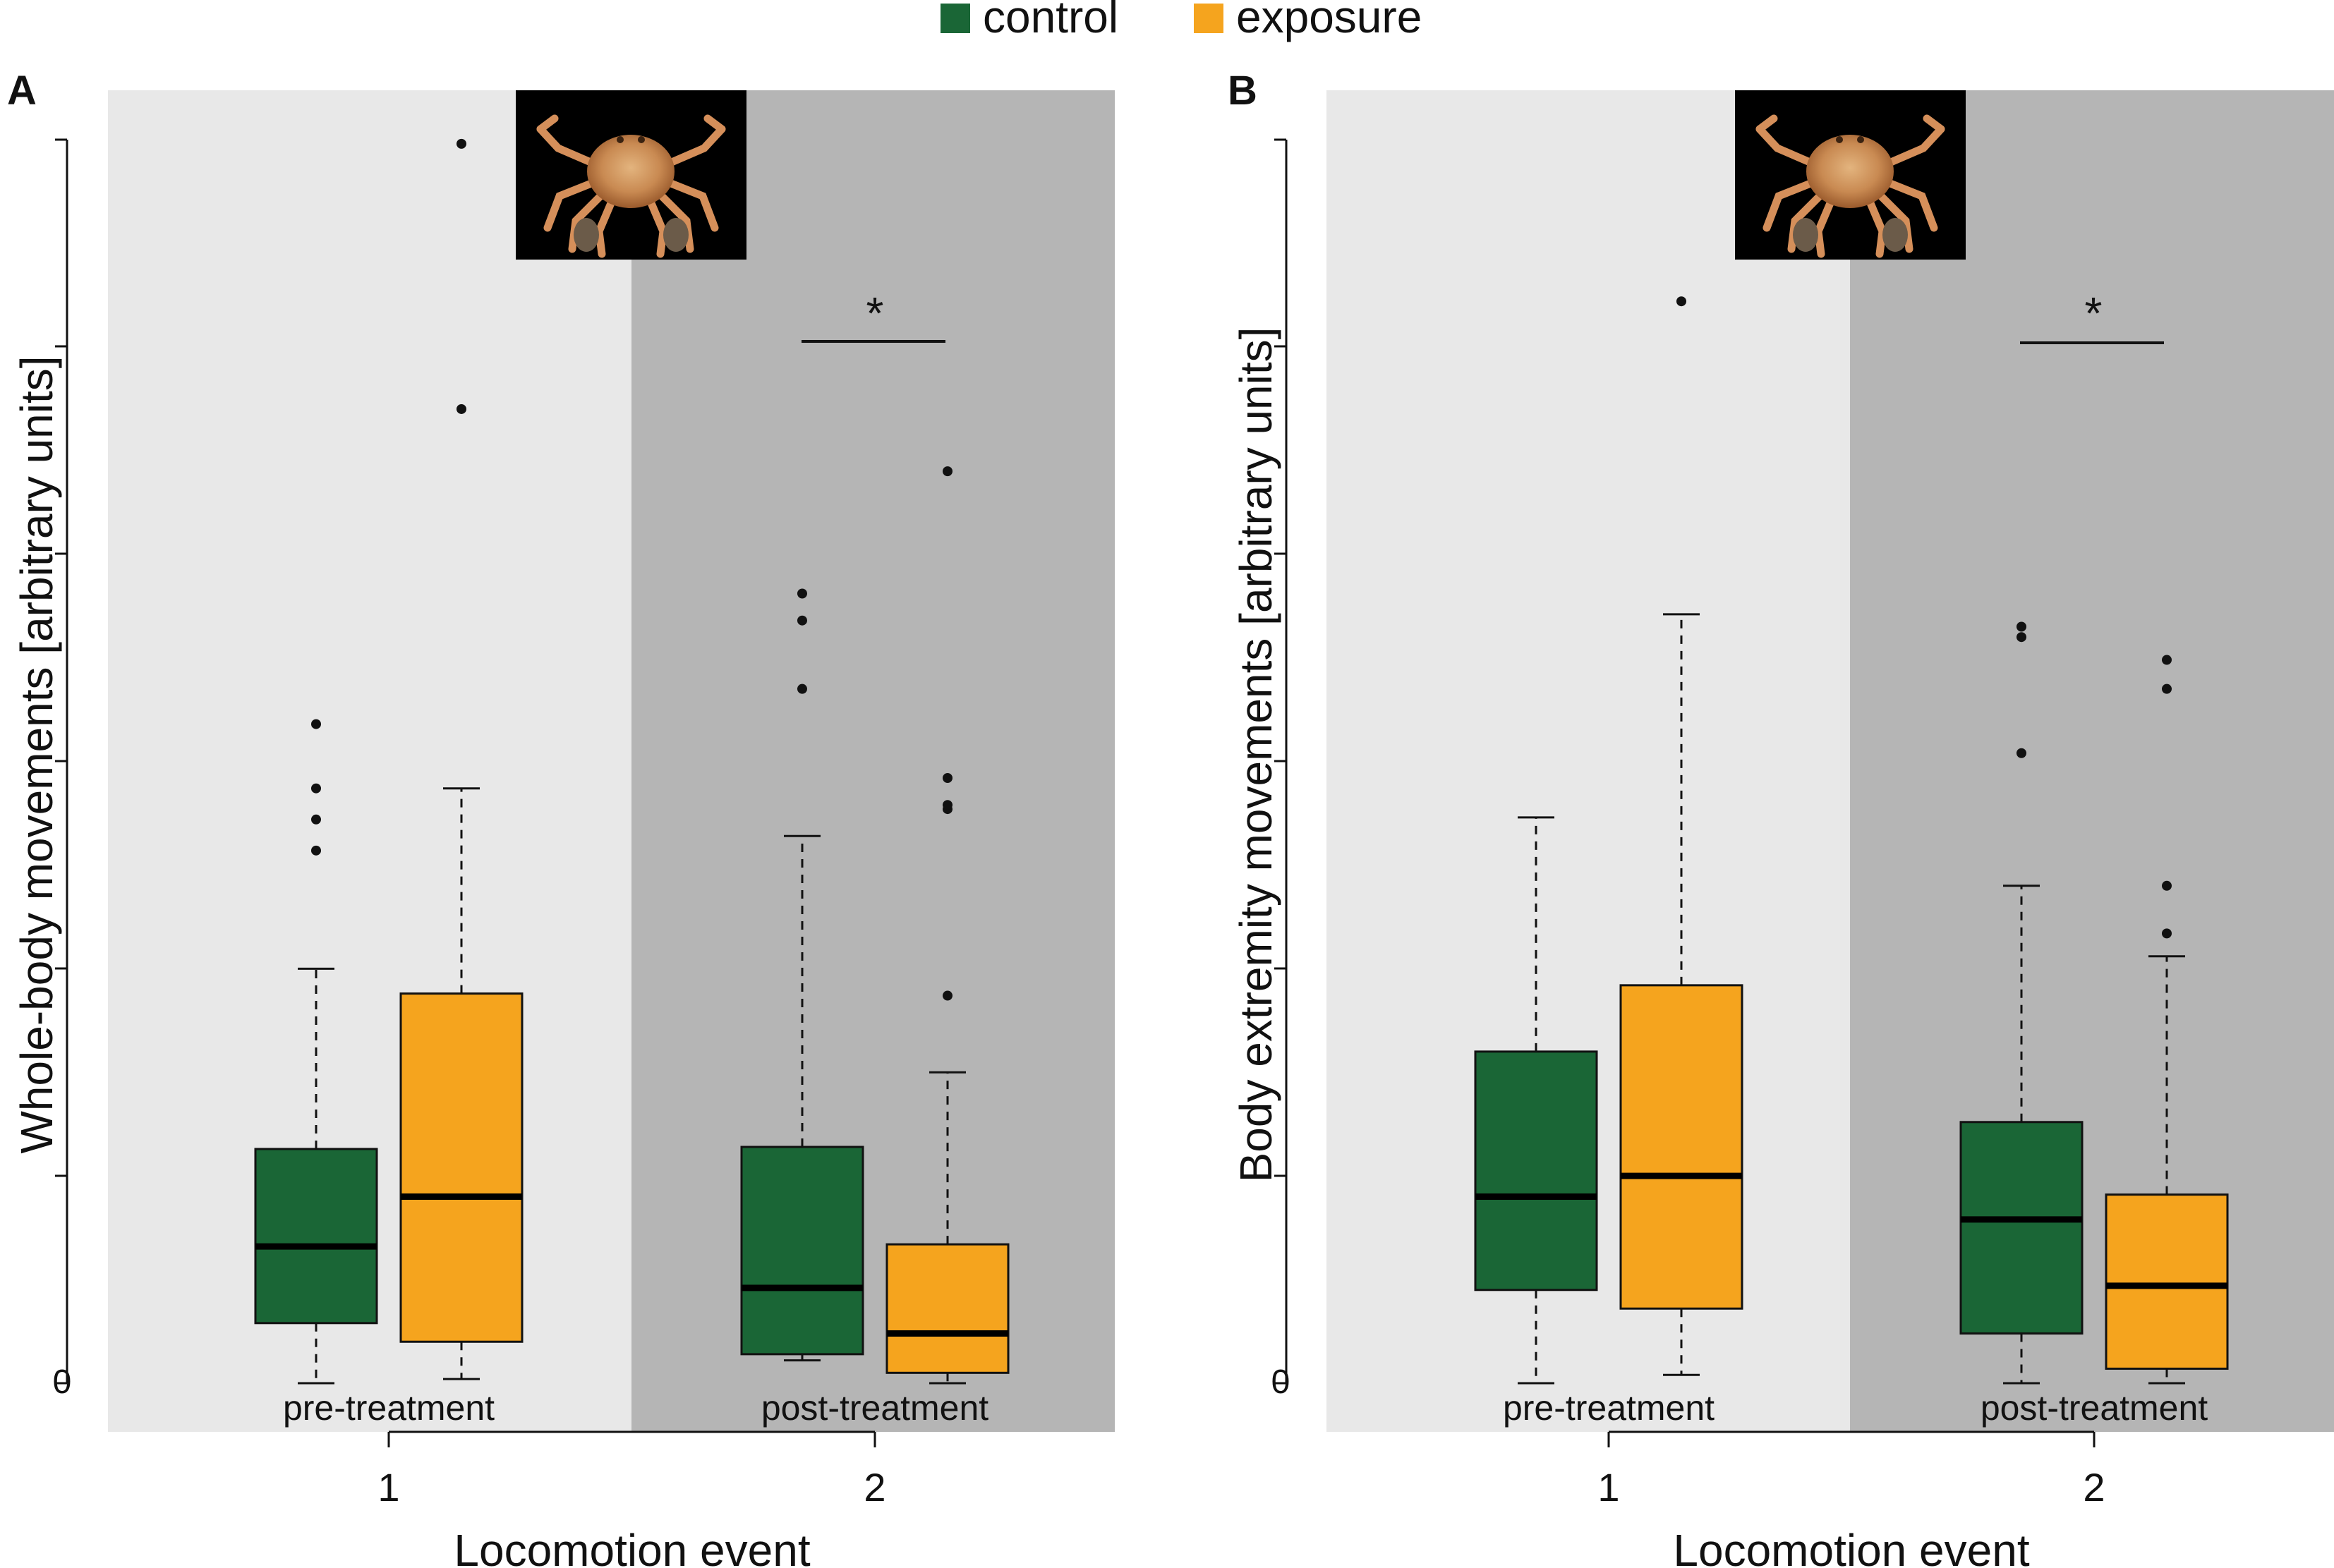  Describe the element at coordinates (1050, 21) in the screenshot. I see `legend-label-control: control` at that location.